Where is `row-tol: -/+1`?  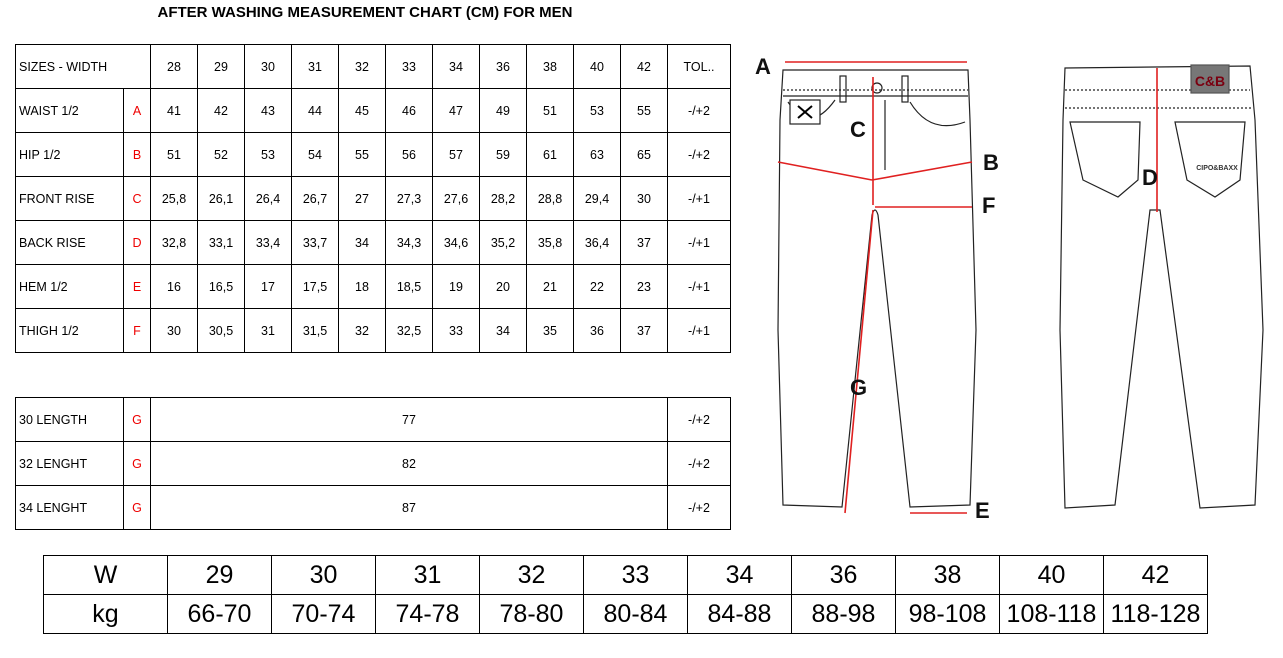
row-tol: -/+1 is located at coordinates (699, 286).